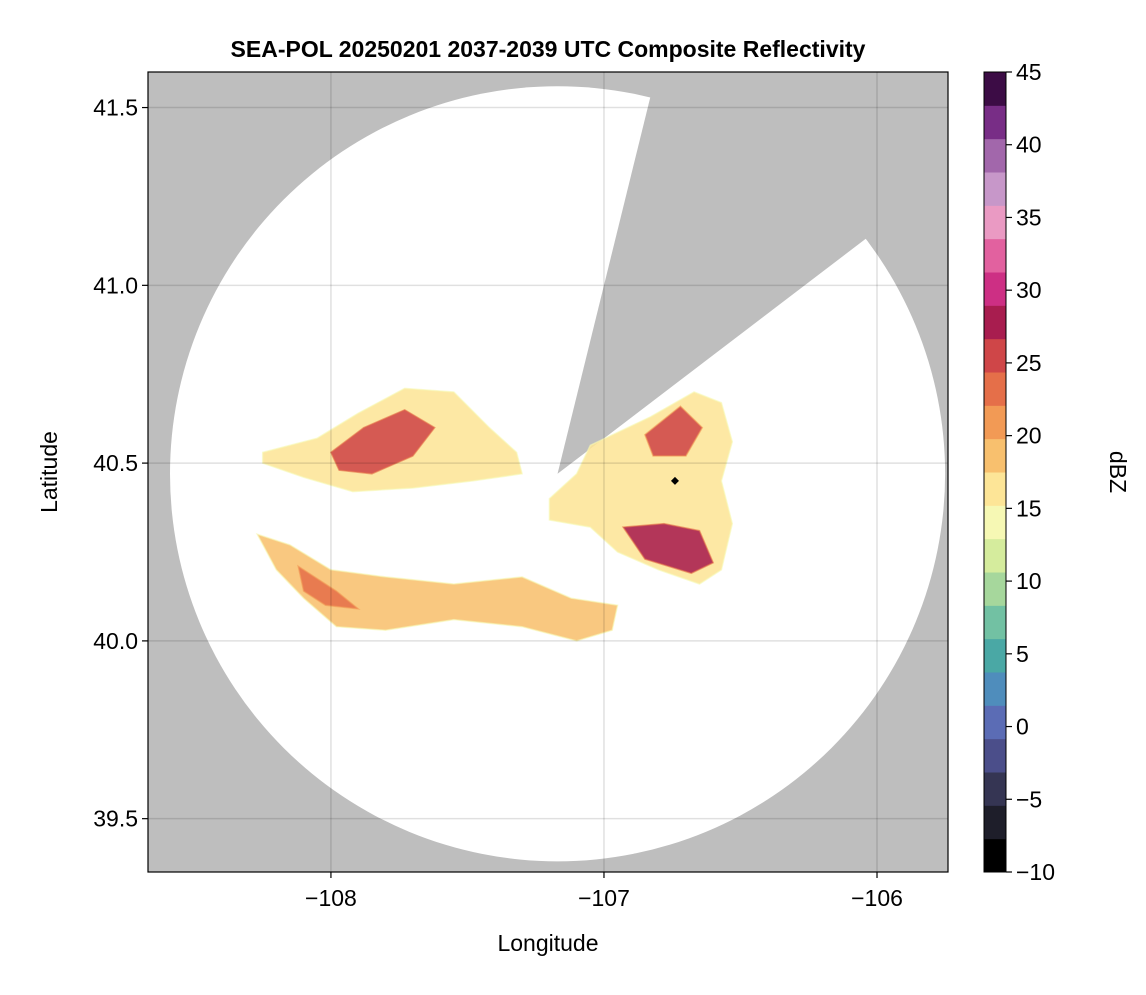  I want to click on colorbar-frame, so click(995, 472).